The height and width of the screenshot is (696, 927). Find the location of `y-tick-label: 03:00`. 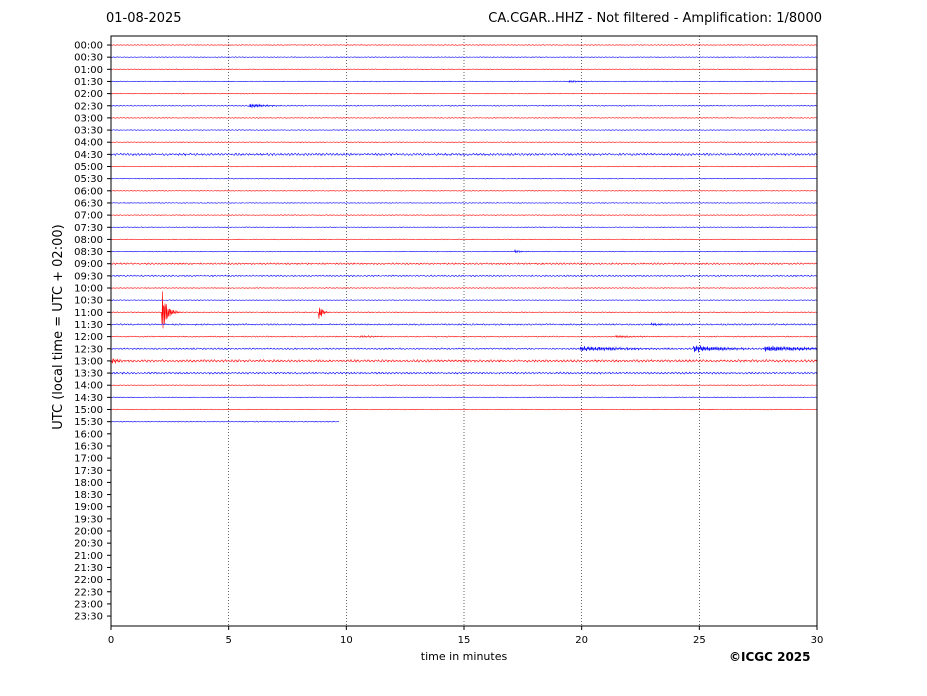

y-tick-label: 03:00 is located at coordinates (88, 118).